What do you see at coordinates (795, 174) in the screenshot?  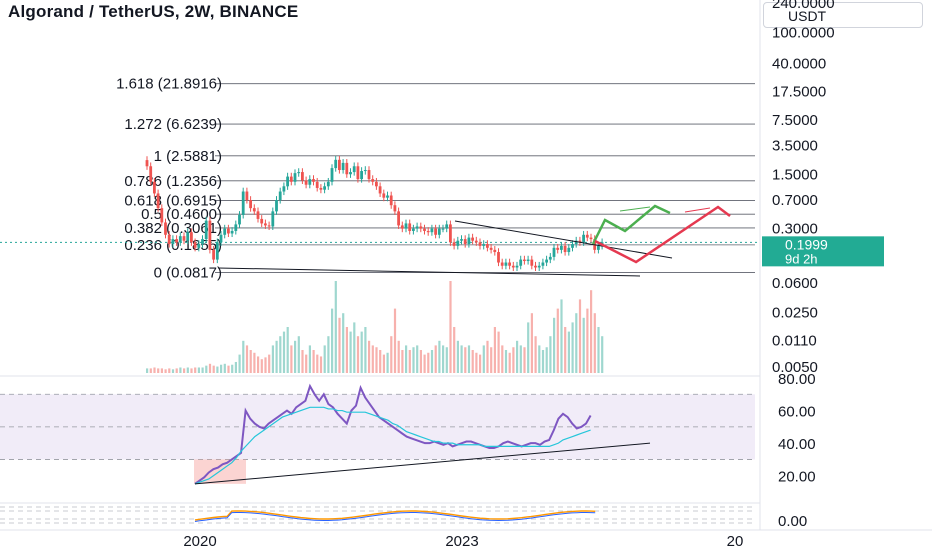 I see `price-tick-label: 1.5000` at bounding box center [795, 174].